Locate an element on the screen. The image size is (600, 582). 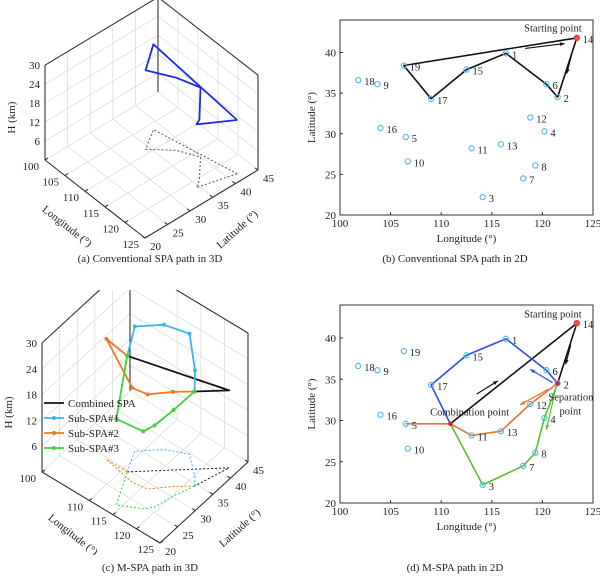
city-label-14: 14 is located at coordinates (588, 325).